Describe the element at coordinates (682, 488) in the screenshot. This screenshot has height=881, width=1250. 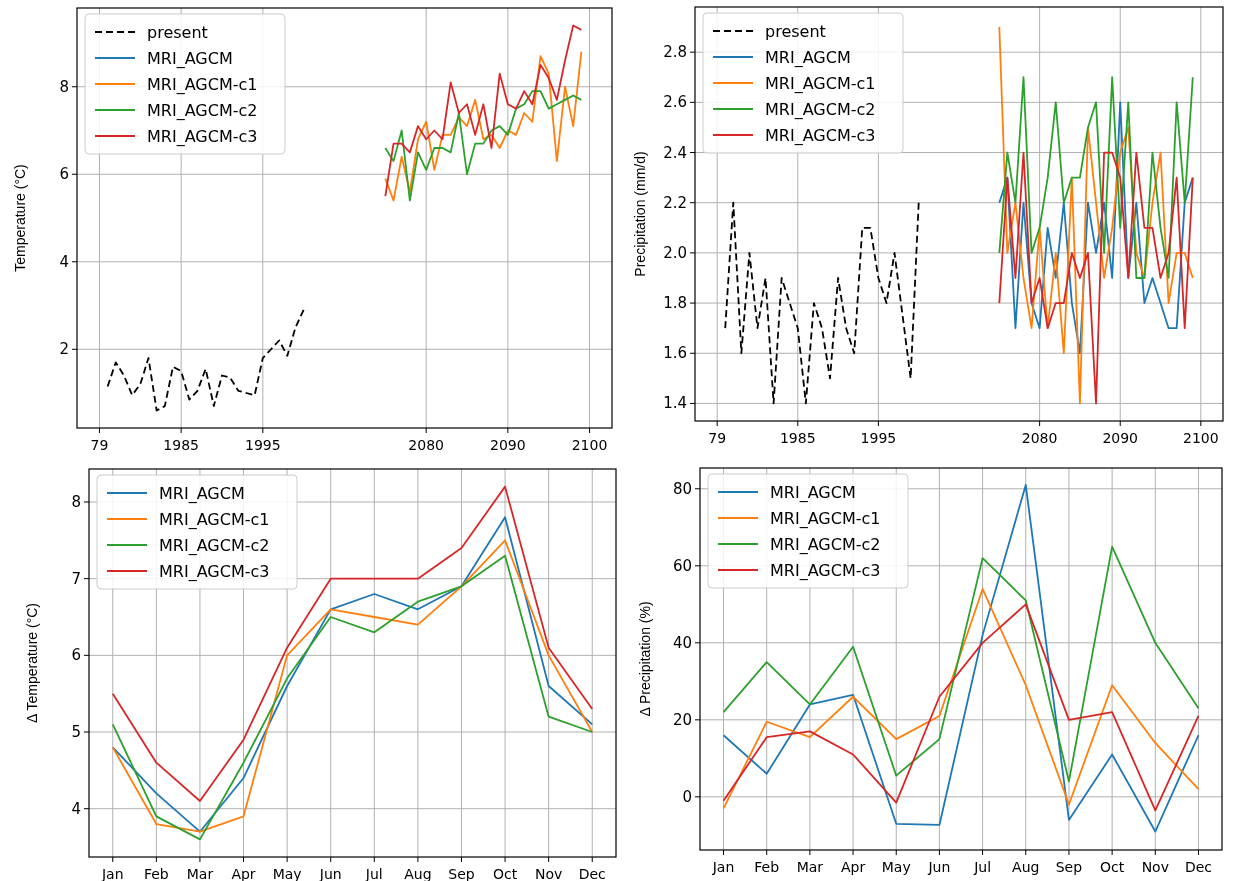
I see `y-tick-label: 80` at that location.